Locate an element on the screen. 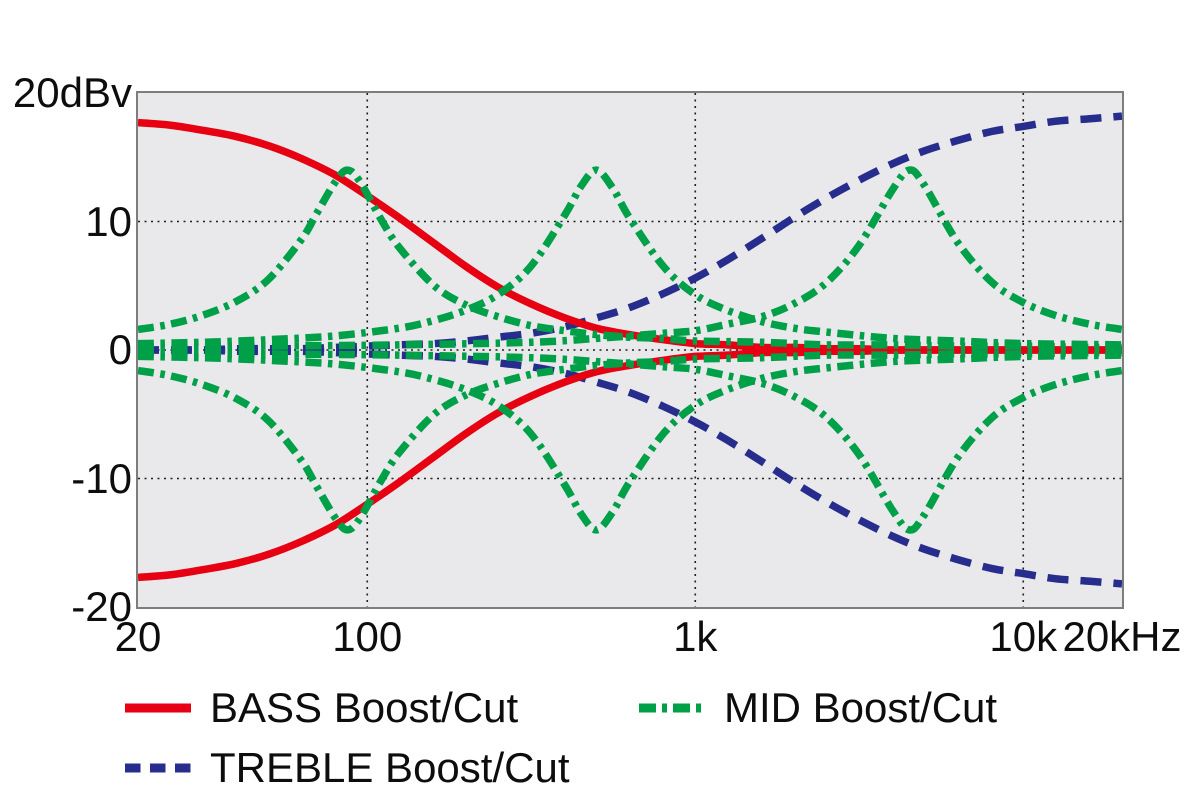 Image resolution: width=1200 pixels, height=800 pixels. legend-label-bass: BASS Boost/Cut is located at coordinates (364, 707).